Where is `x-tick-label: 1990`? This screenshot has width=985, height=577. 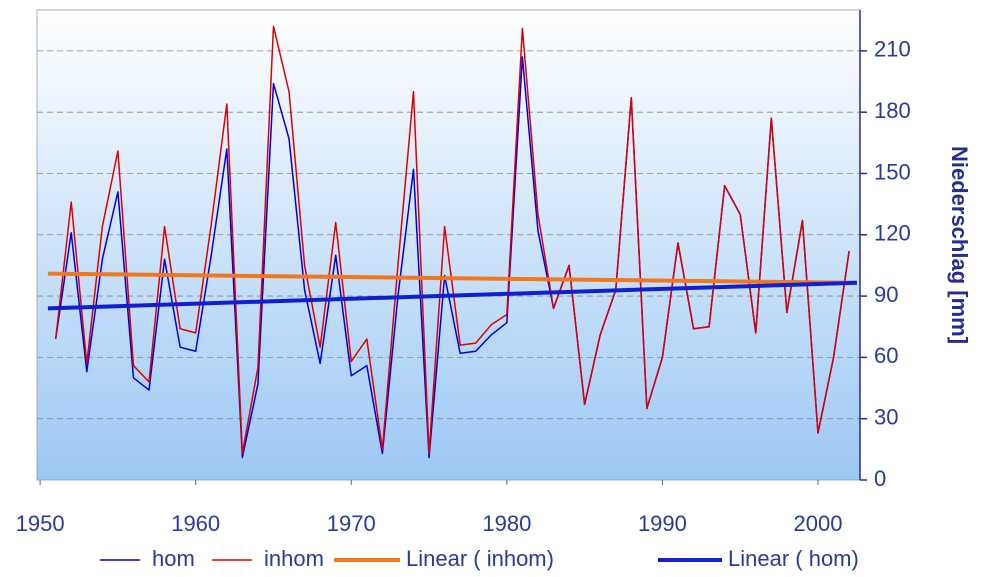 x-tick-label: 1990 is located at coordinates (662, 523).